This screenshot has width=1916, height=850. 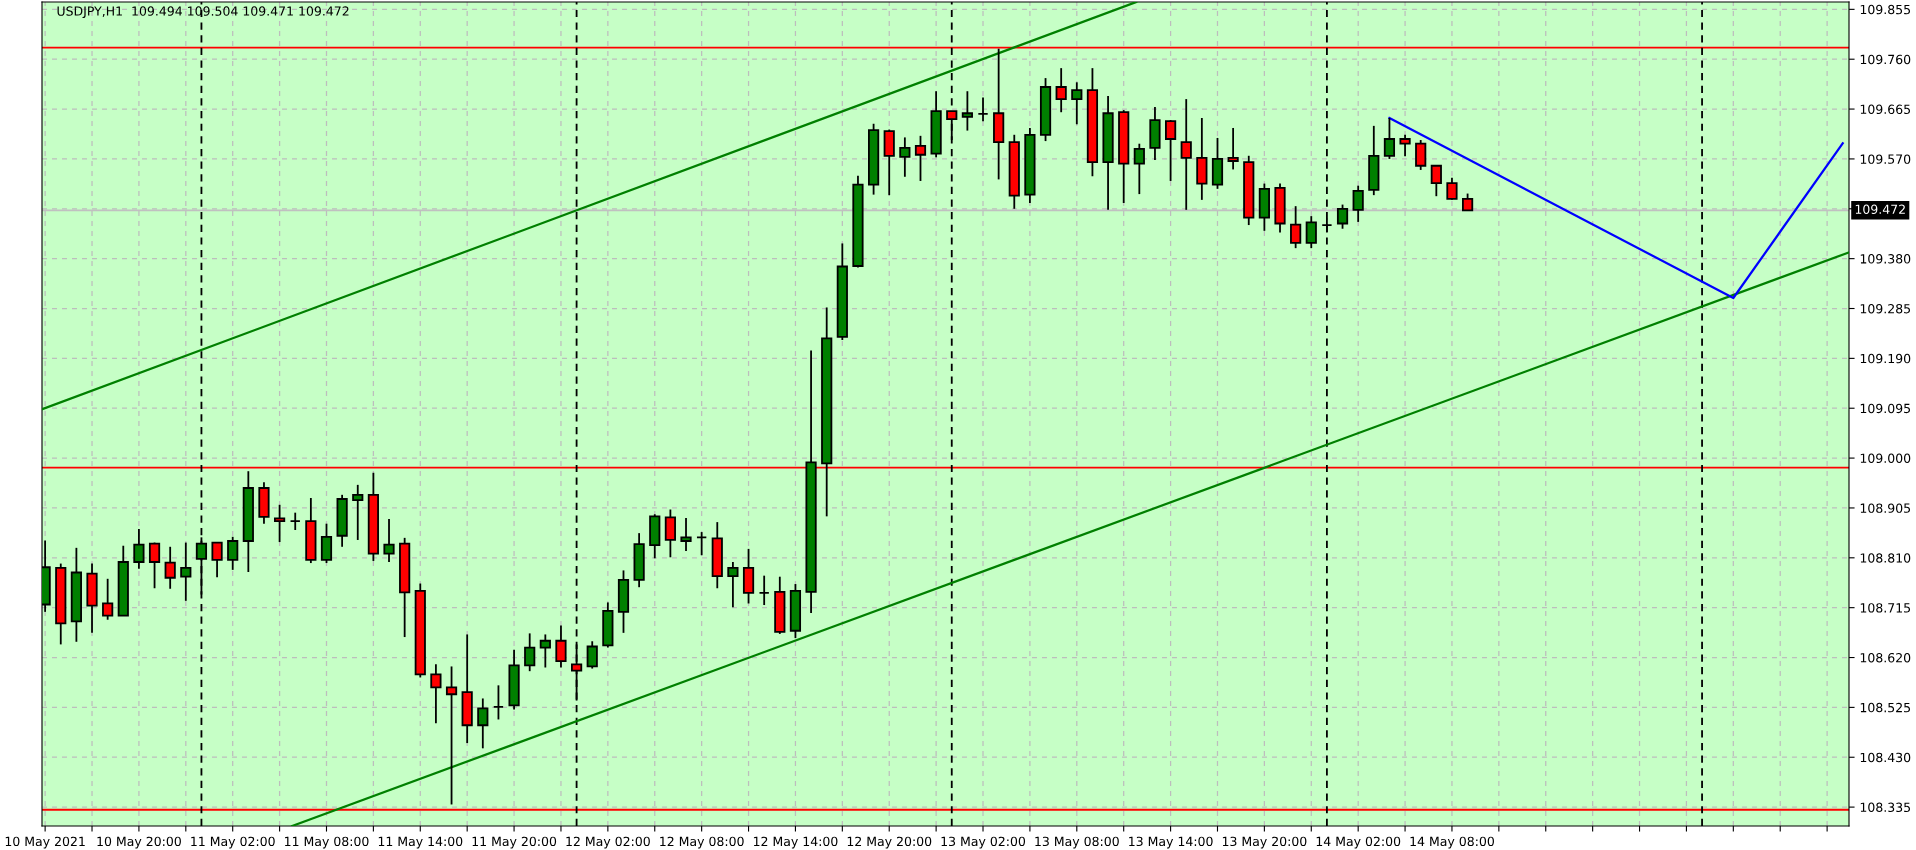 I want to click on x-tick-label: 13 May 08:00, so click(x=1077, y=842).